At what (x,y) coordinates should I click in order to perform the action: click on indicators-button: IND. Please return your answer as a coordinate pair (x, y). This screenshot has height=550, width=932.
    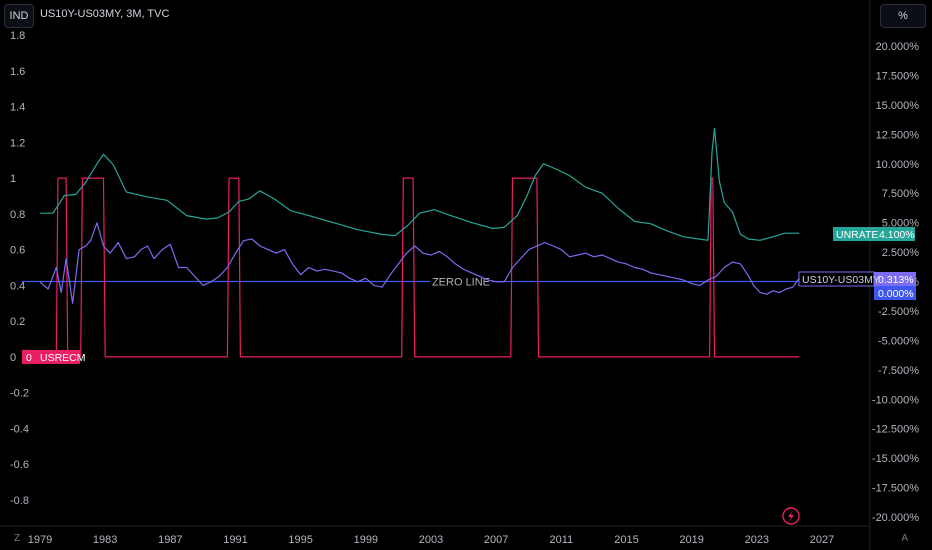
    Looking at the image, I should click on (19, 16).